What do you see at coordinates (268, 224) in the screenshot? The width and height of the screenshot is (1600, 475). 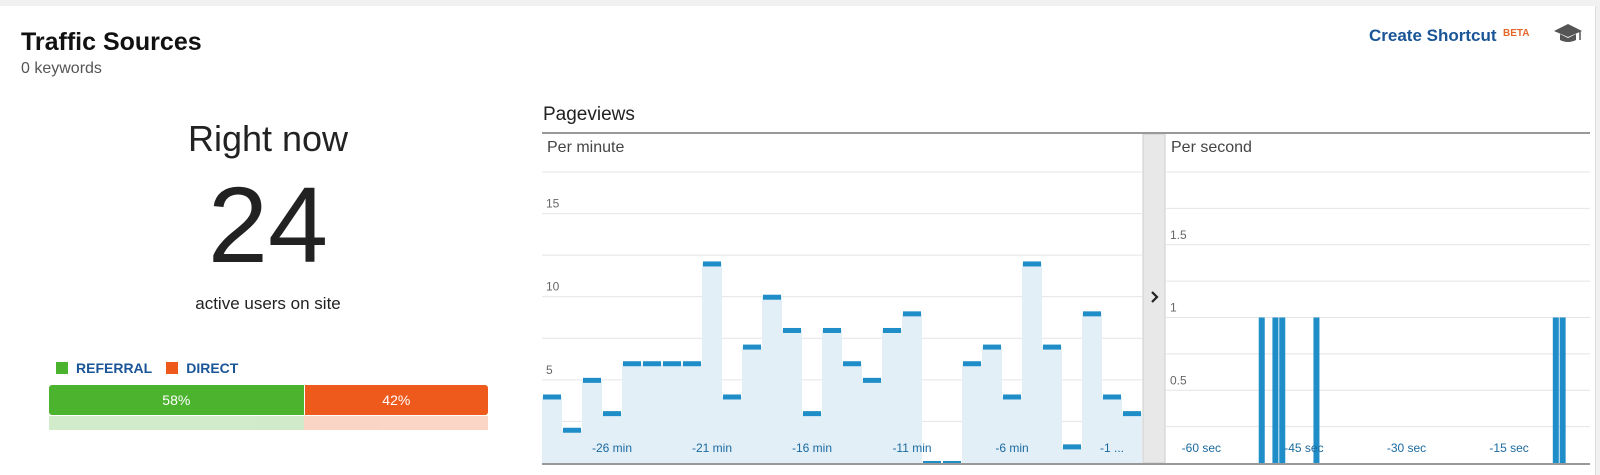 I see `active-users-count: 24` at bounding box center [268, 224].